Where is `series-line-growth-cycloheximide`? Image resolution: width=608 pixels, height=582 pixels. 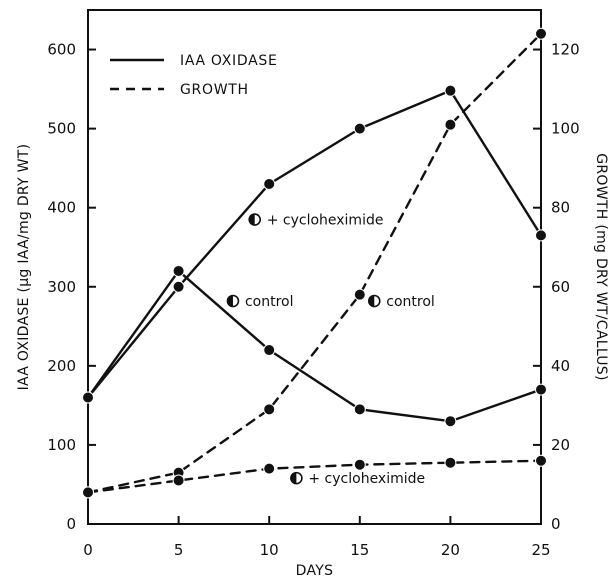 series-line-growth-cycloheximide is located at coordinates (314, 476).